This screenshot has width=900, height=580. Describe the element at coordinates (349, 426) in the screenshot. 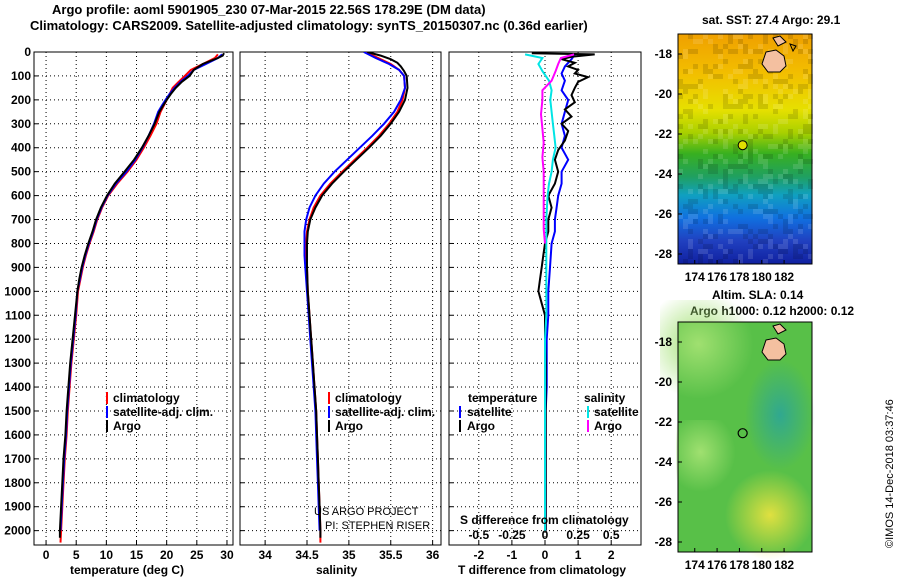

I see `legend-argo-label: Argo` at that location.